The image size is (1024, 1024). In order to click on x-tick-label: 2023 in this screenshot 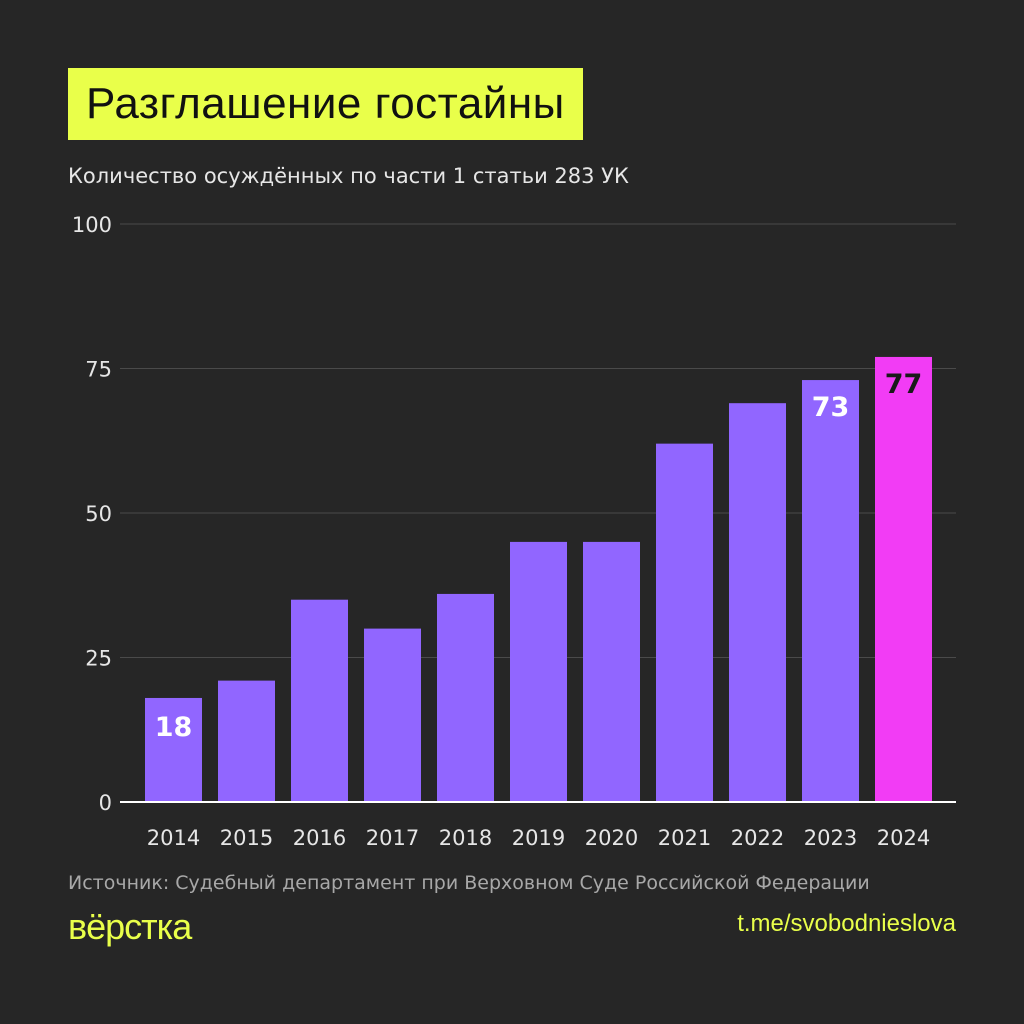, I will do `click(830, 838)`.